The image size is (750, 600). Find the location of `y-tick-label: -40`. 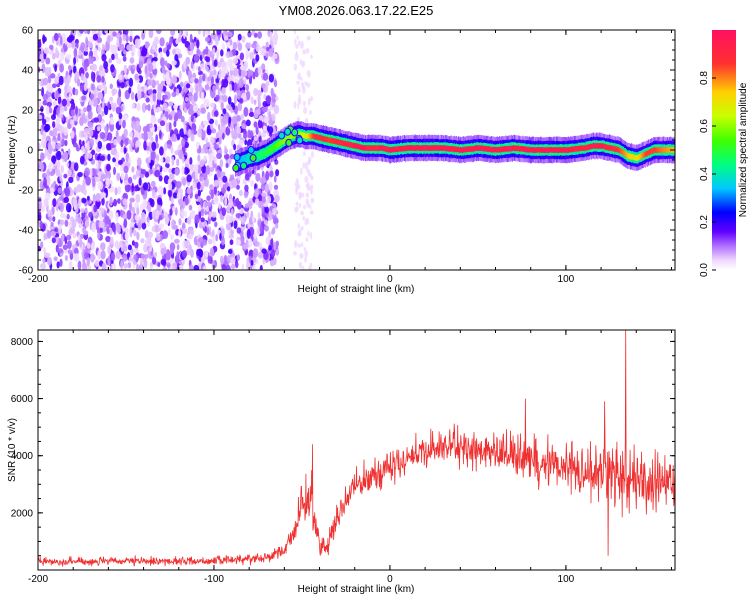

y-tick-label: -40 is located at coordinates (26, 231).